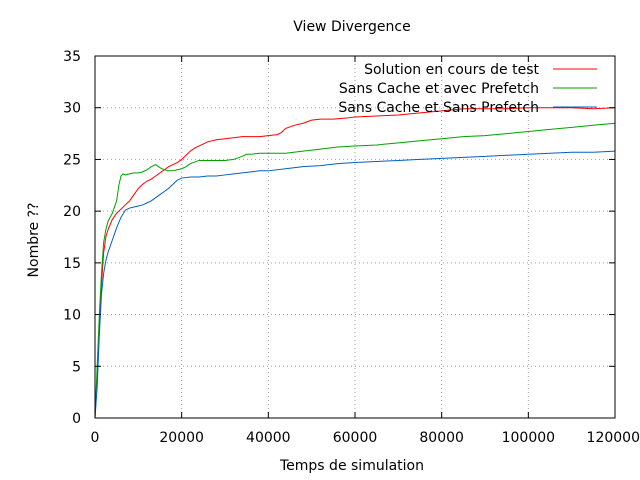  What do you see at coordinates (355, 438) in the screenshot?
I see `x-tick-label: 60000` at bounding box center [355, 438].